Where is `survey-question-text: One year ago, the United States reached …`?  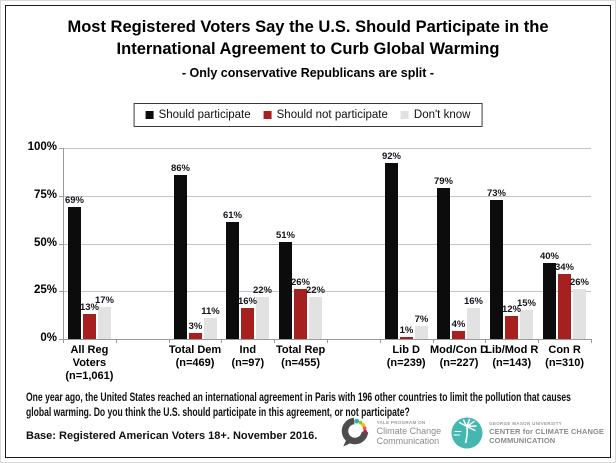 survey-question-text: One year ago, the United States reached … is located at coordinates (298, 404).